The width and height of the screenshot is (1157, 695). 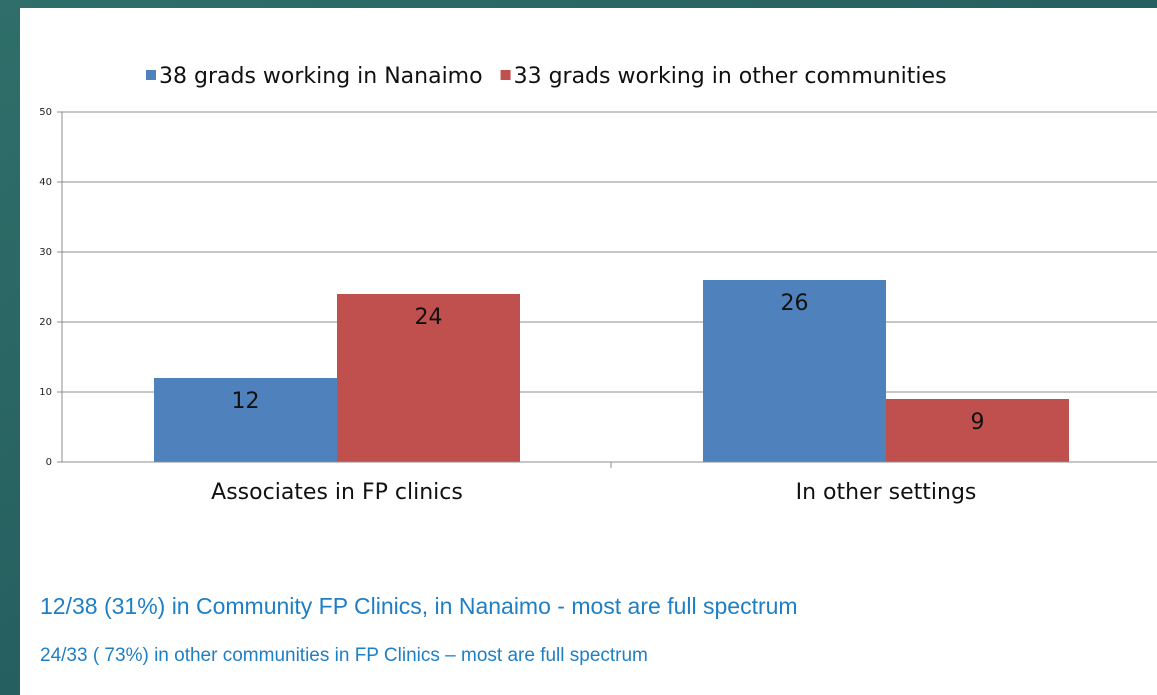 I want to click on y-tick-label: 50, so click(x=45, y=112).